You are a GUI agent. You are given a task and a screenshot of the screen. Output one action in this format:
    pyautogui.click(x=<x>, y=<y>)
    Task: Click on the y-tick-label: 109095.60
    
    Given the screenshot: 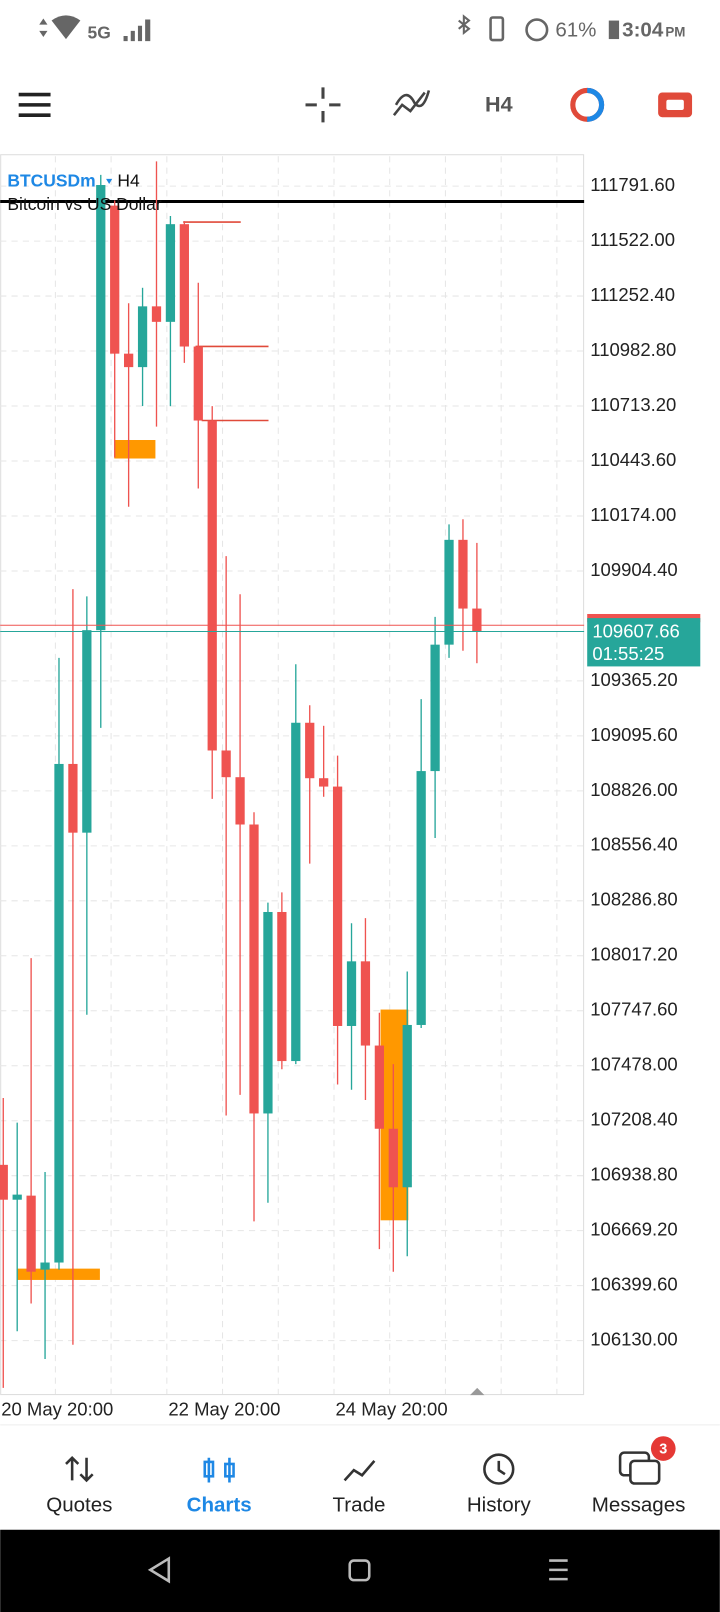 What is the action you would take?
    pyautogui.click(x=633, y=734)
    